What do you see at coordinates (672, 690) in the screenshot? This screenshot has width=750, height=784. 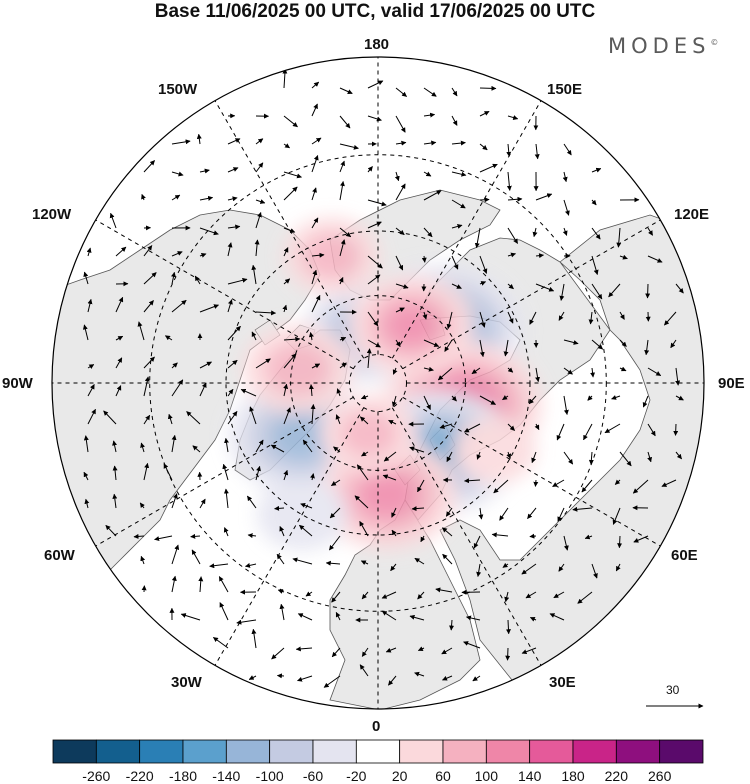 I see `vector-scale-label: 30` at bounding box center [672, 690].